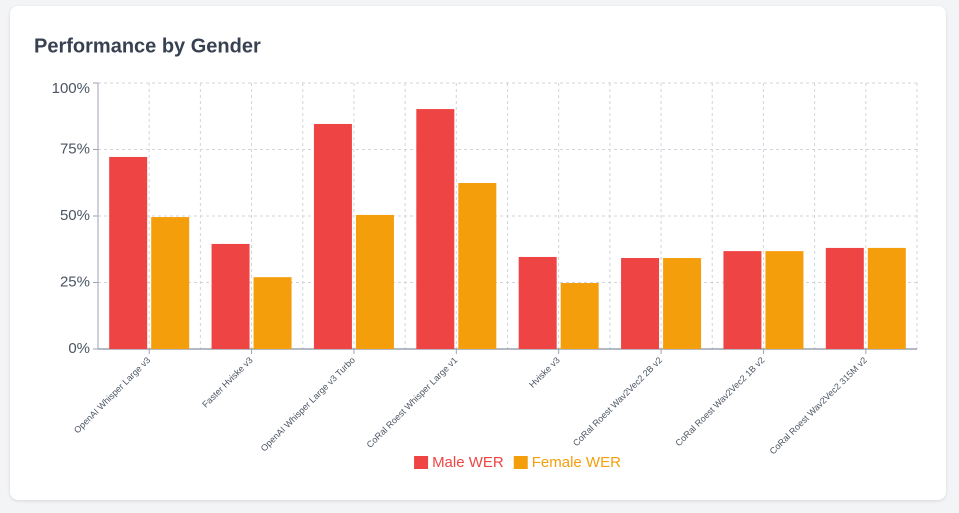 The width and height of the screenshot is (959, 513). I want to click on x-tick-label: CoRal Roest Wav2Vec2 1B v2, so click(719, 401).